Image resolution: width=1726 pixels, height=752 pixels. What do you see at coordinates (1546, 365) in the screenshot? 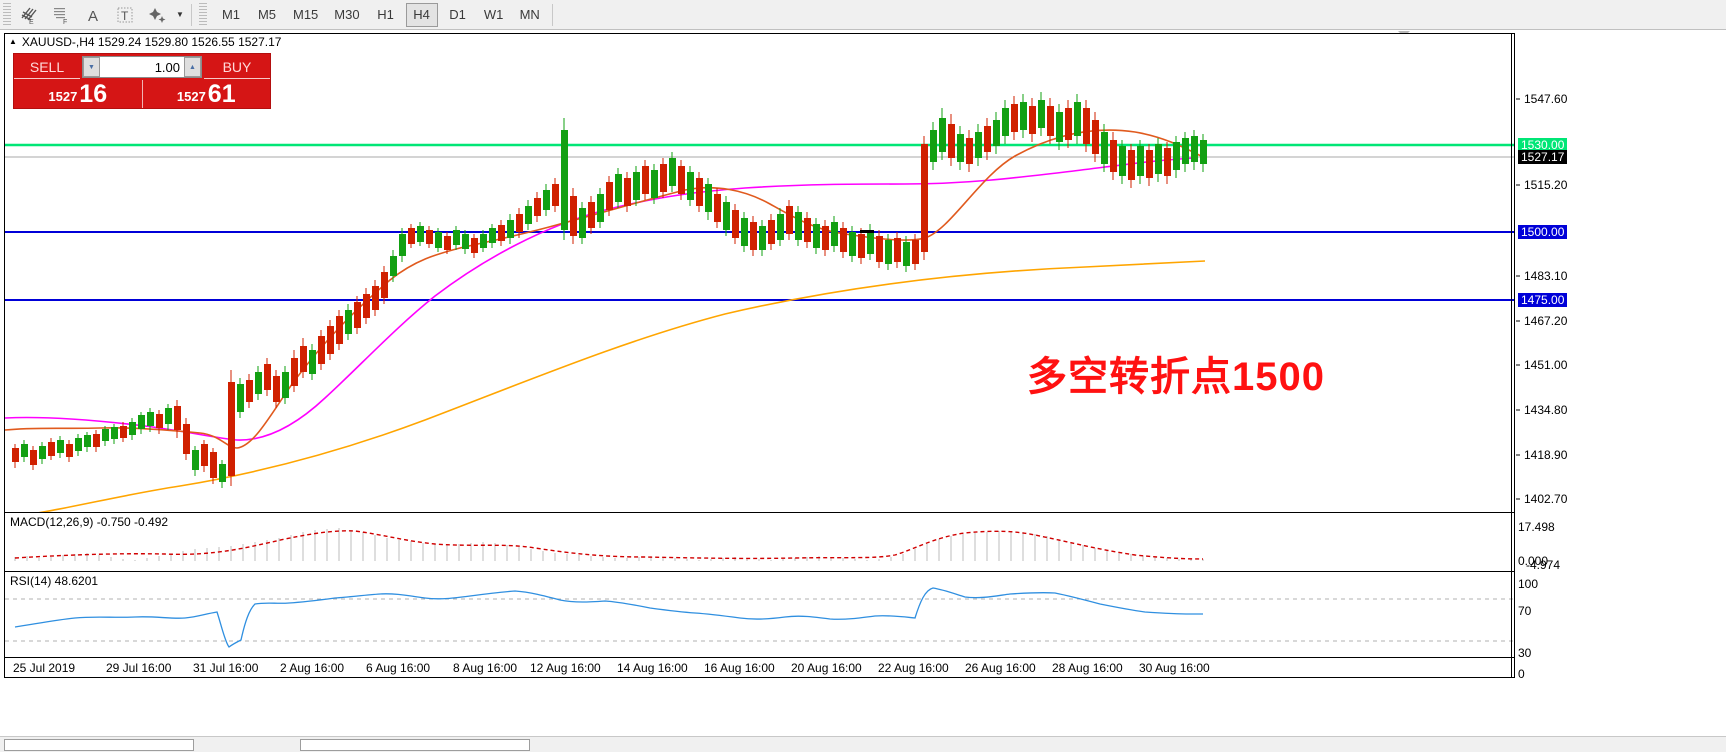
I see `price-label: 1451.00` at bounding box center [1546, 365].